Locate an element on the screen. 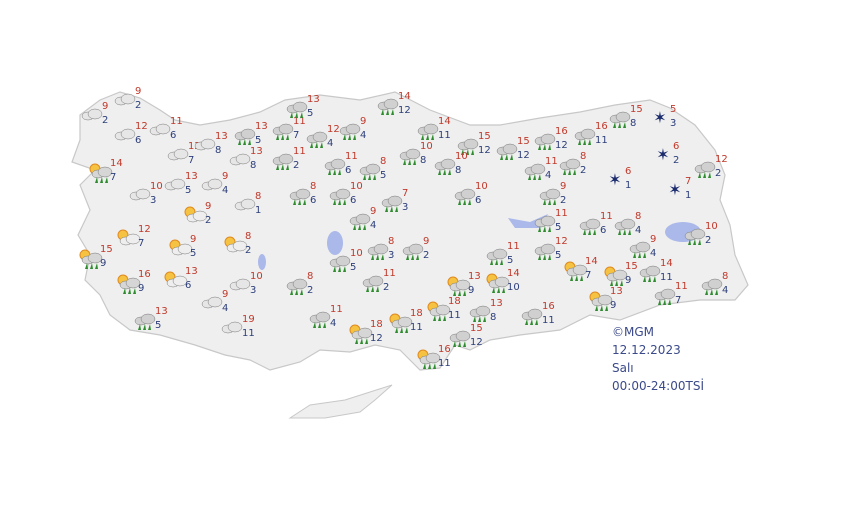 Image resolution: width=850 pixels, height=520 pixels. station: 82 is located at coordinates (237, 243).